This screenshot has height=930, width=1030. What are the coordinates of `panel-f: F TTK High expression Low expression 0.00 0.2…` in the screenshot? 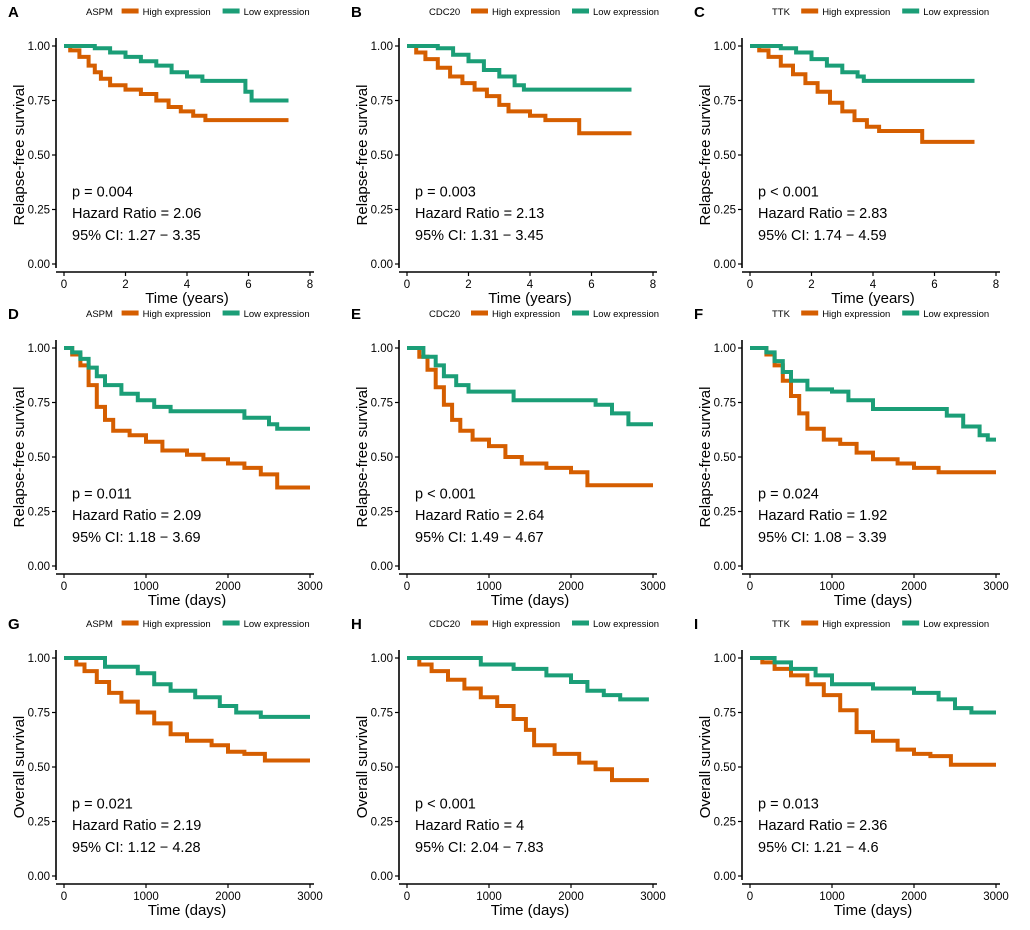 It's located at (851, 457).